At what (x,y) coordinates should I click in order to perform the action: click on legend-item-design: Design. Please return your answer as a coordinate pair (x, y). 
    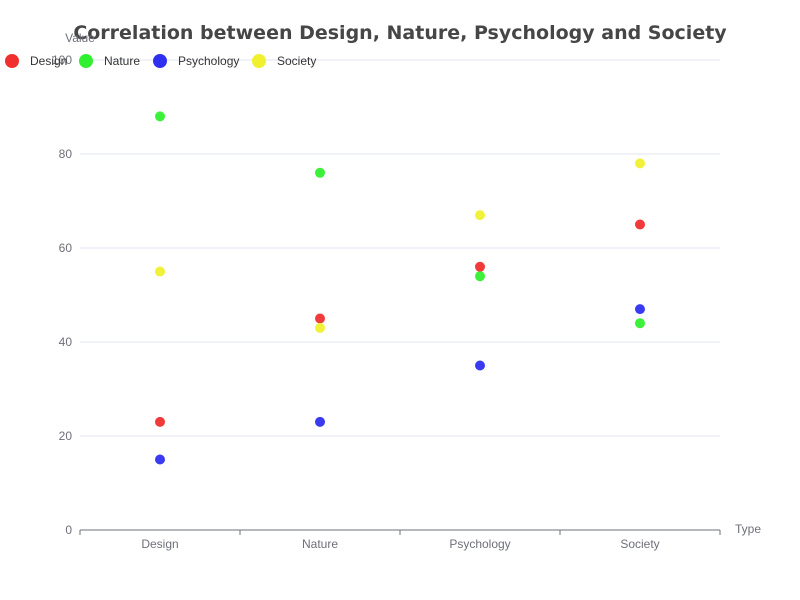
    Looking at the image, I should click on (36, 61).